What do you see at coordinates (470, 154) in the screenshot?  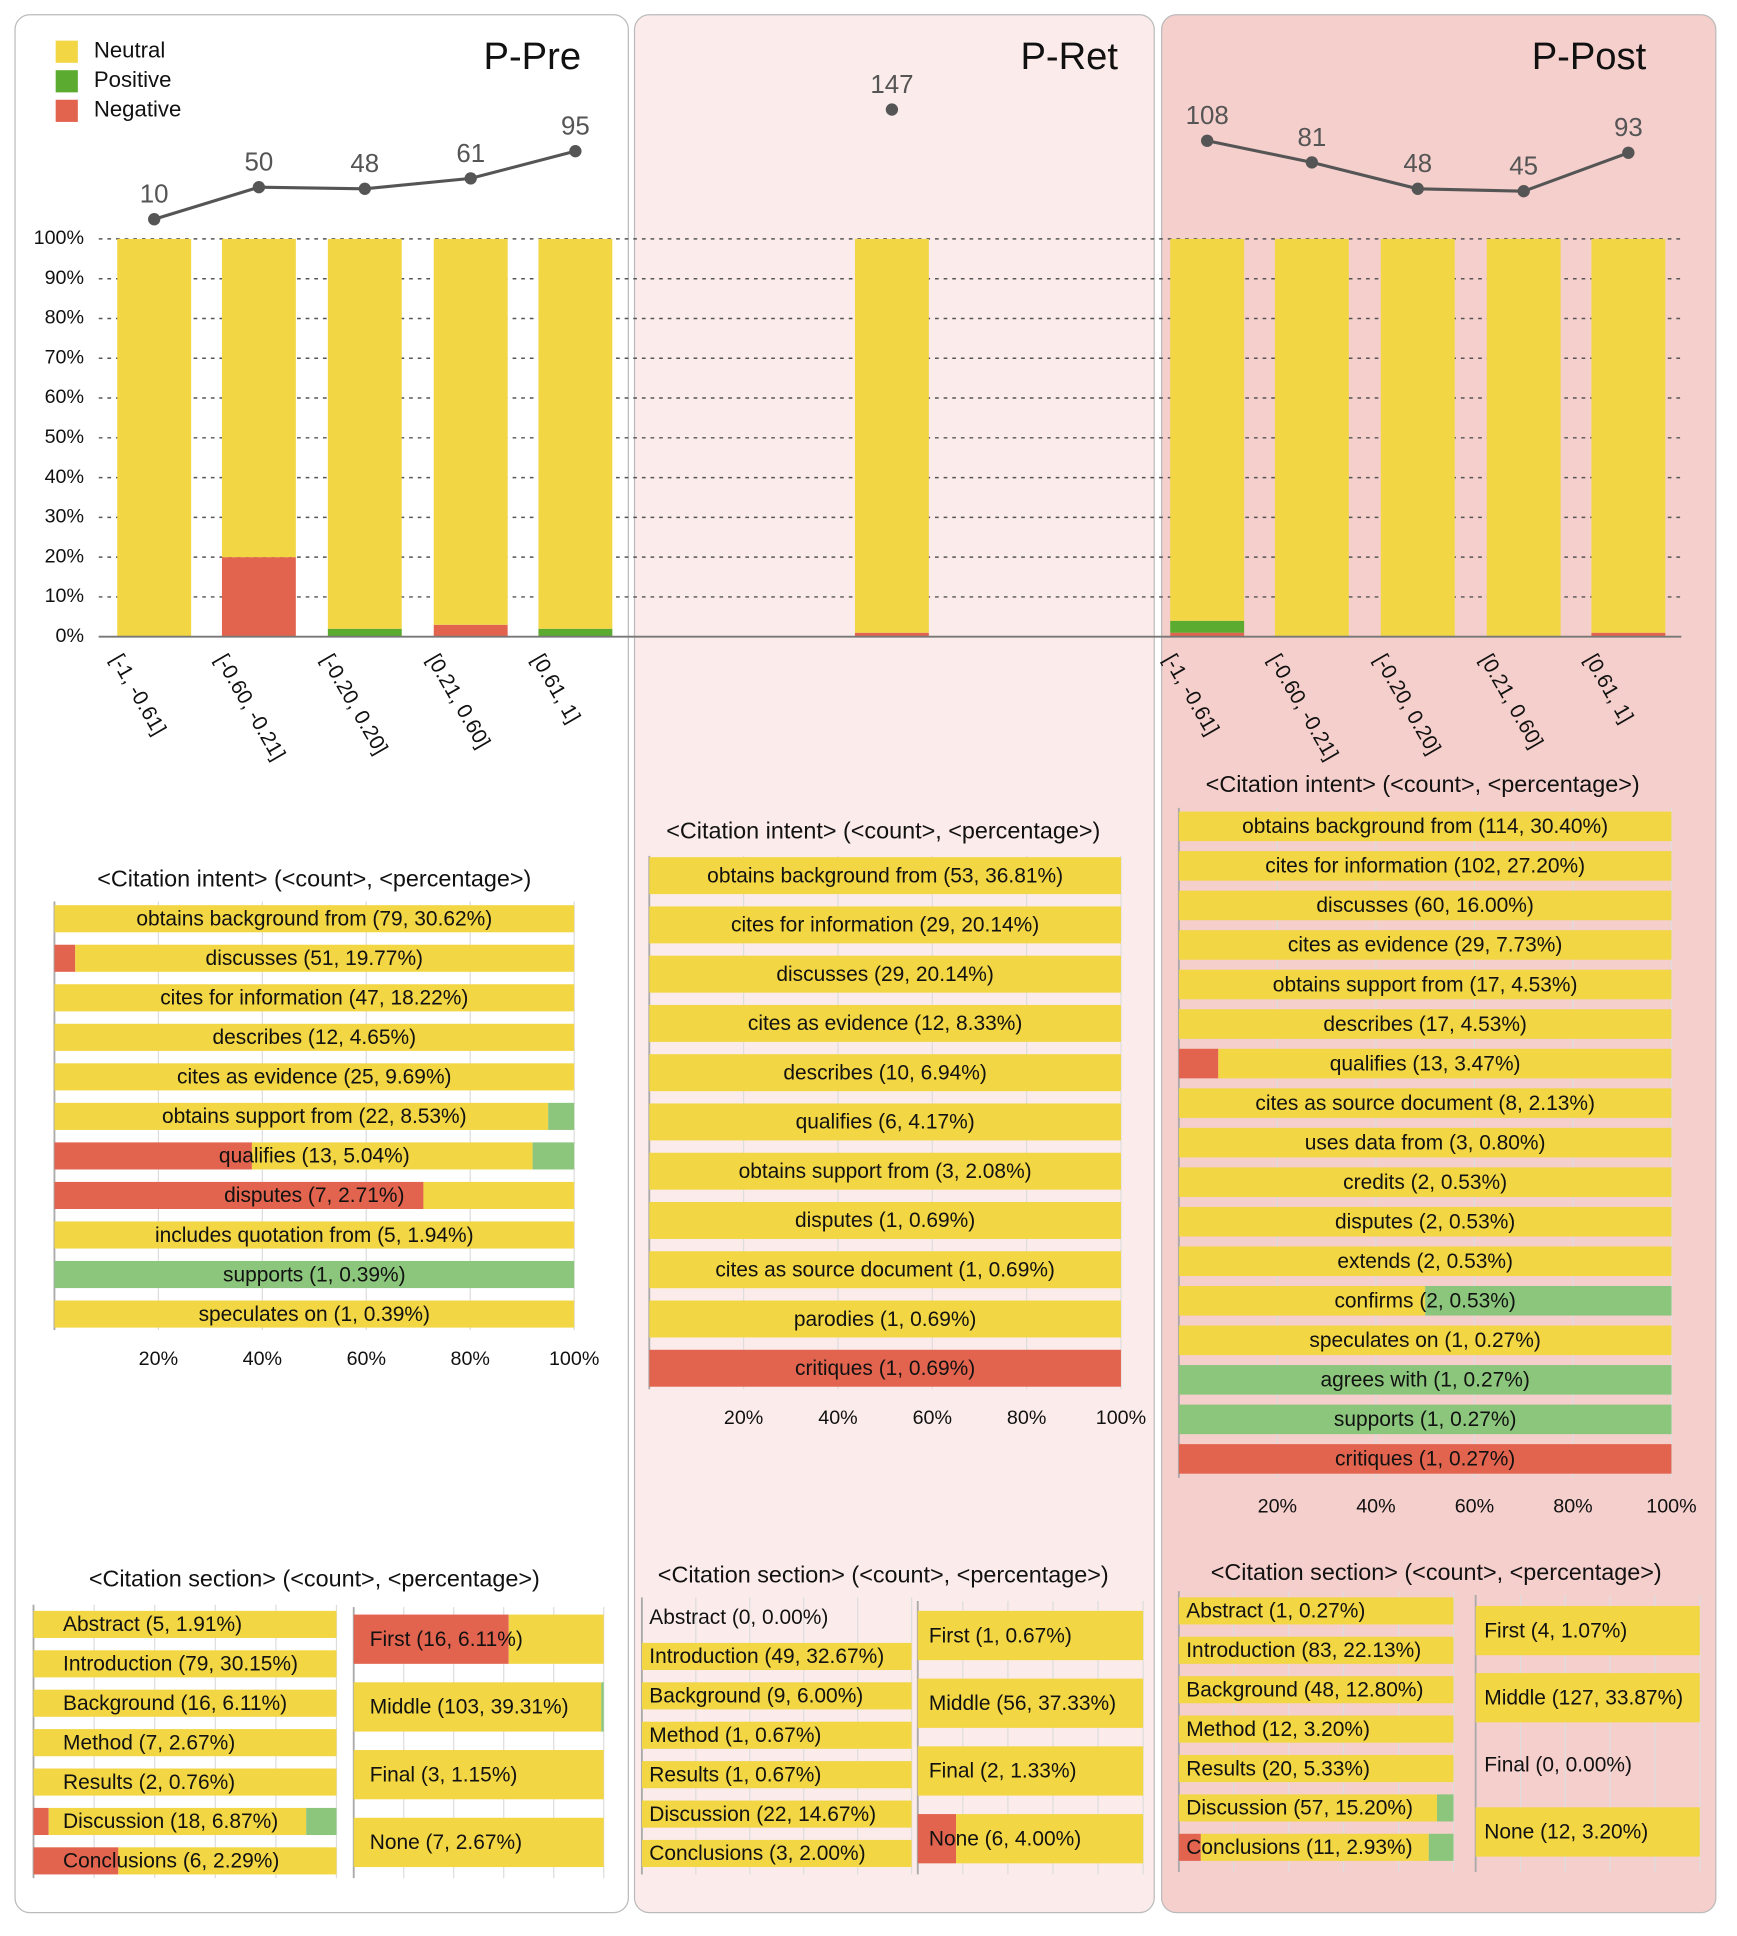 I see `count-label: 61` at bounding box center [470, 154].